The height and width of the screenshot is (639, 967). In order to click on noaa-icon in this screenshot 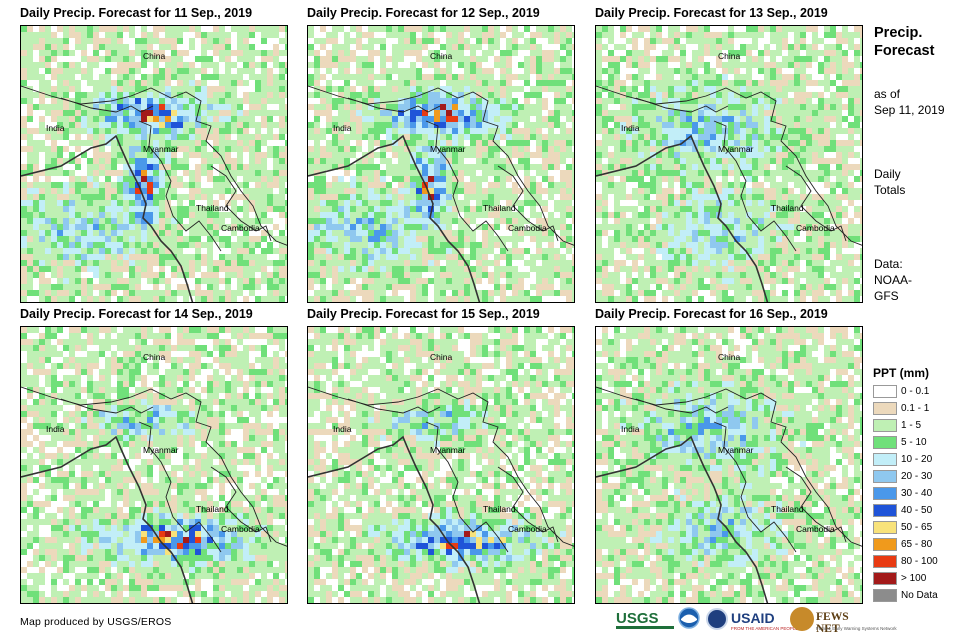, I will do `click(689, 618)`.